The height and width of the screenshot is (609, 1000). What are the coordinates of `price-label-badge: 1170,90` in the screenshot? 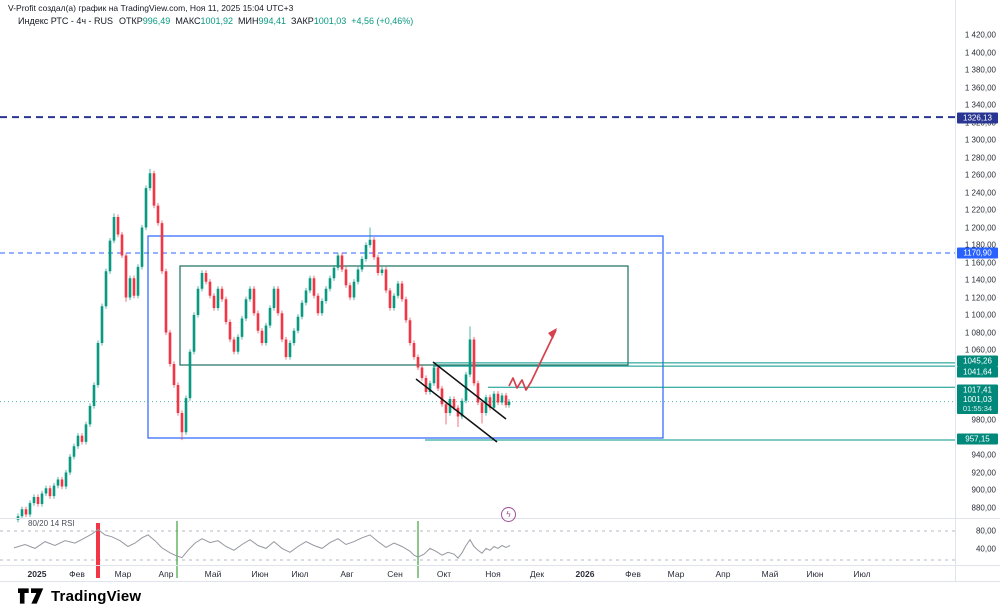 It's located at (977, 253).